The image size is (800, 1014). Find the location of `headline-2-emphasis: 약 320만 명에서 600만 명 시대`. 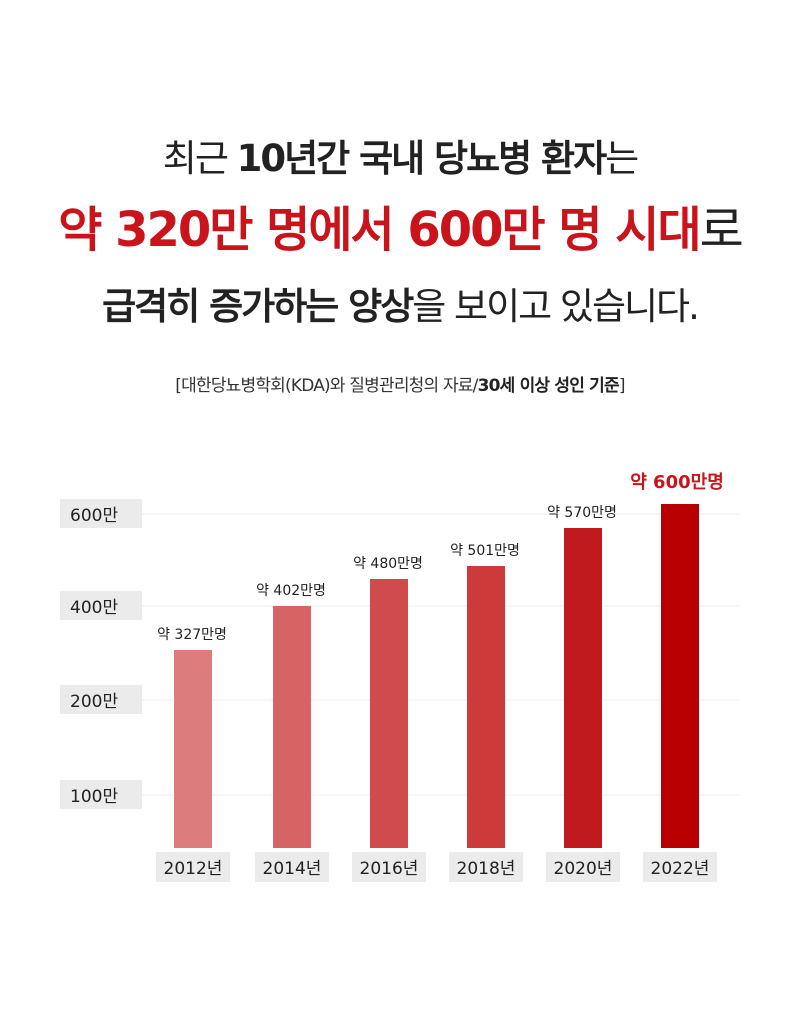

headline-2-emphasis: 약 320만 명에서 600만 명 시대 is located at coordinates (379, 230).